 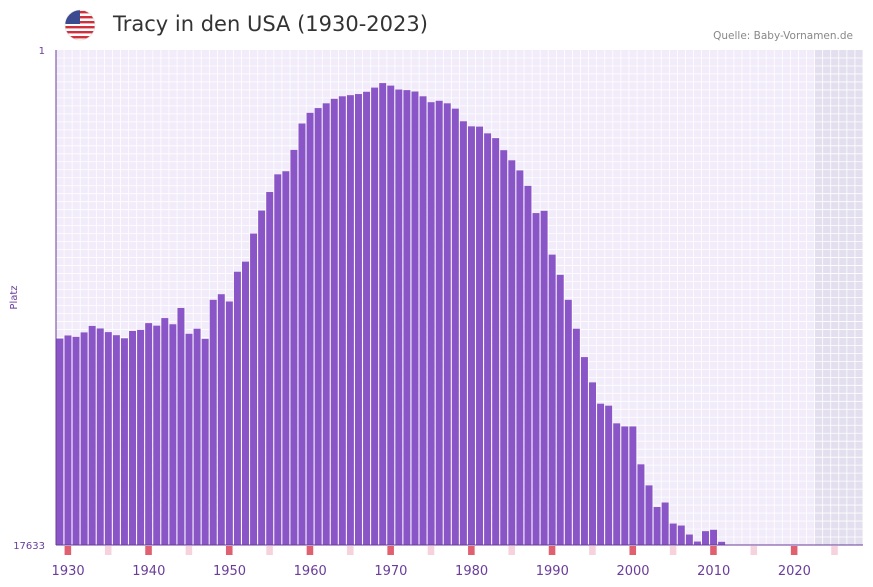 What do you see at coordinates (576, 436) in the screenshot?
I see `bar-1993` at bounding box center [576, 436].